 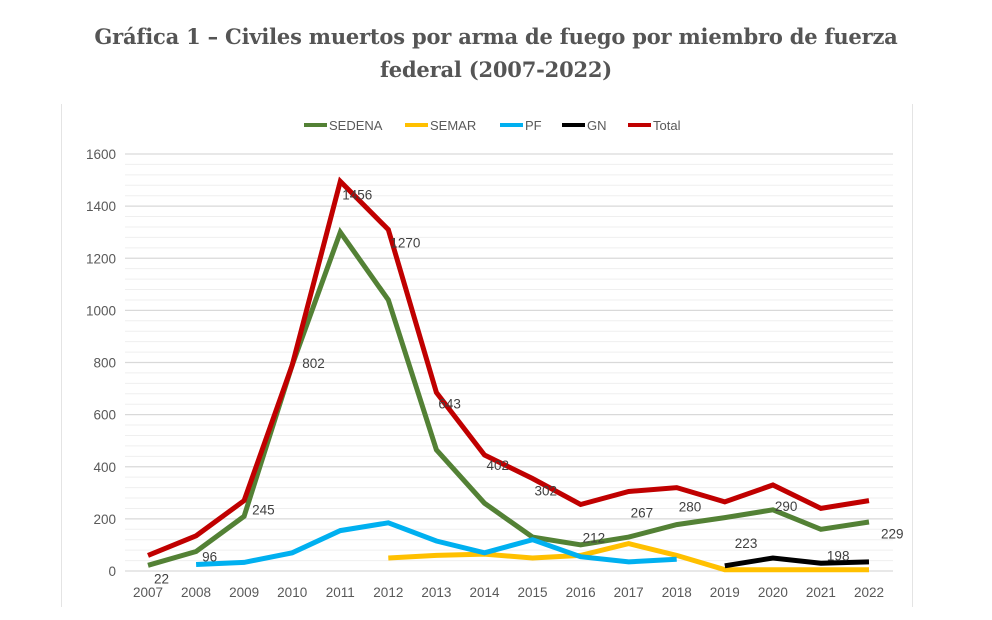 What do you see at coordinates (101, 310) in the screenshot?
I see `y-tick-label: 1000` at bounding box center [101, 310].